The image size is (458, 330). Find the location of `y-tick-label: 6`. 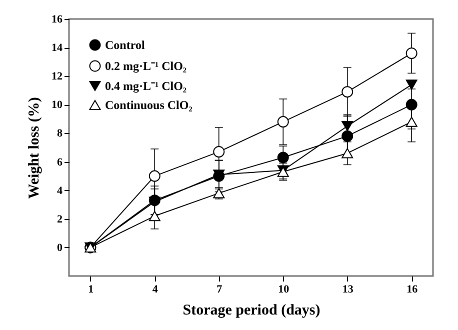

y-tick-label: 6 is located at coordinates (60, 162).